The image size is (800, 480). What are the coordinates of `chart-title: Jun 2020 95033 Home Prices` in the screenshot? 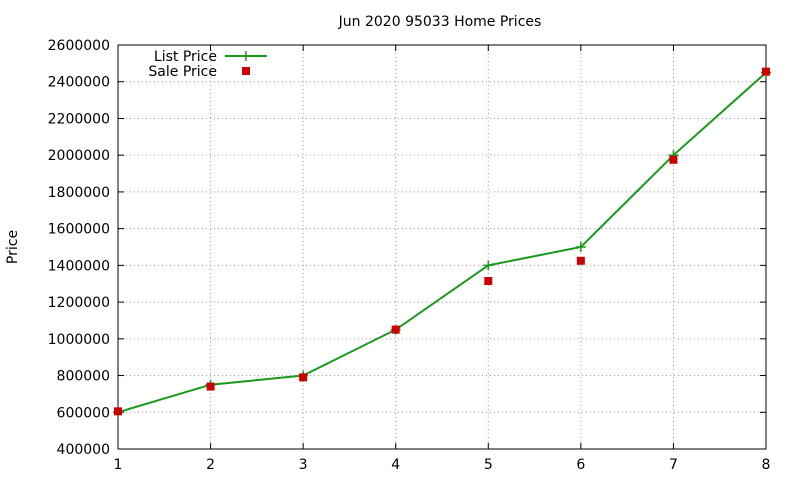 It's located at (440, 22).